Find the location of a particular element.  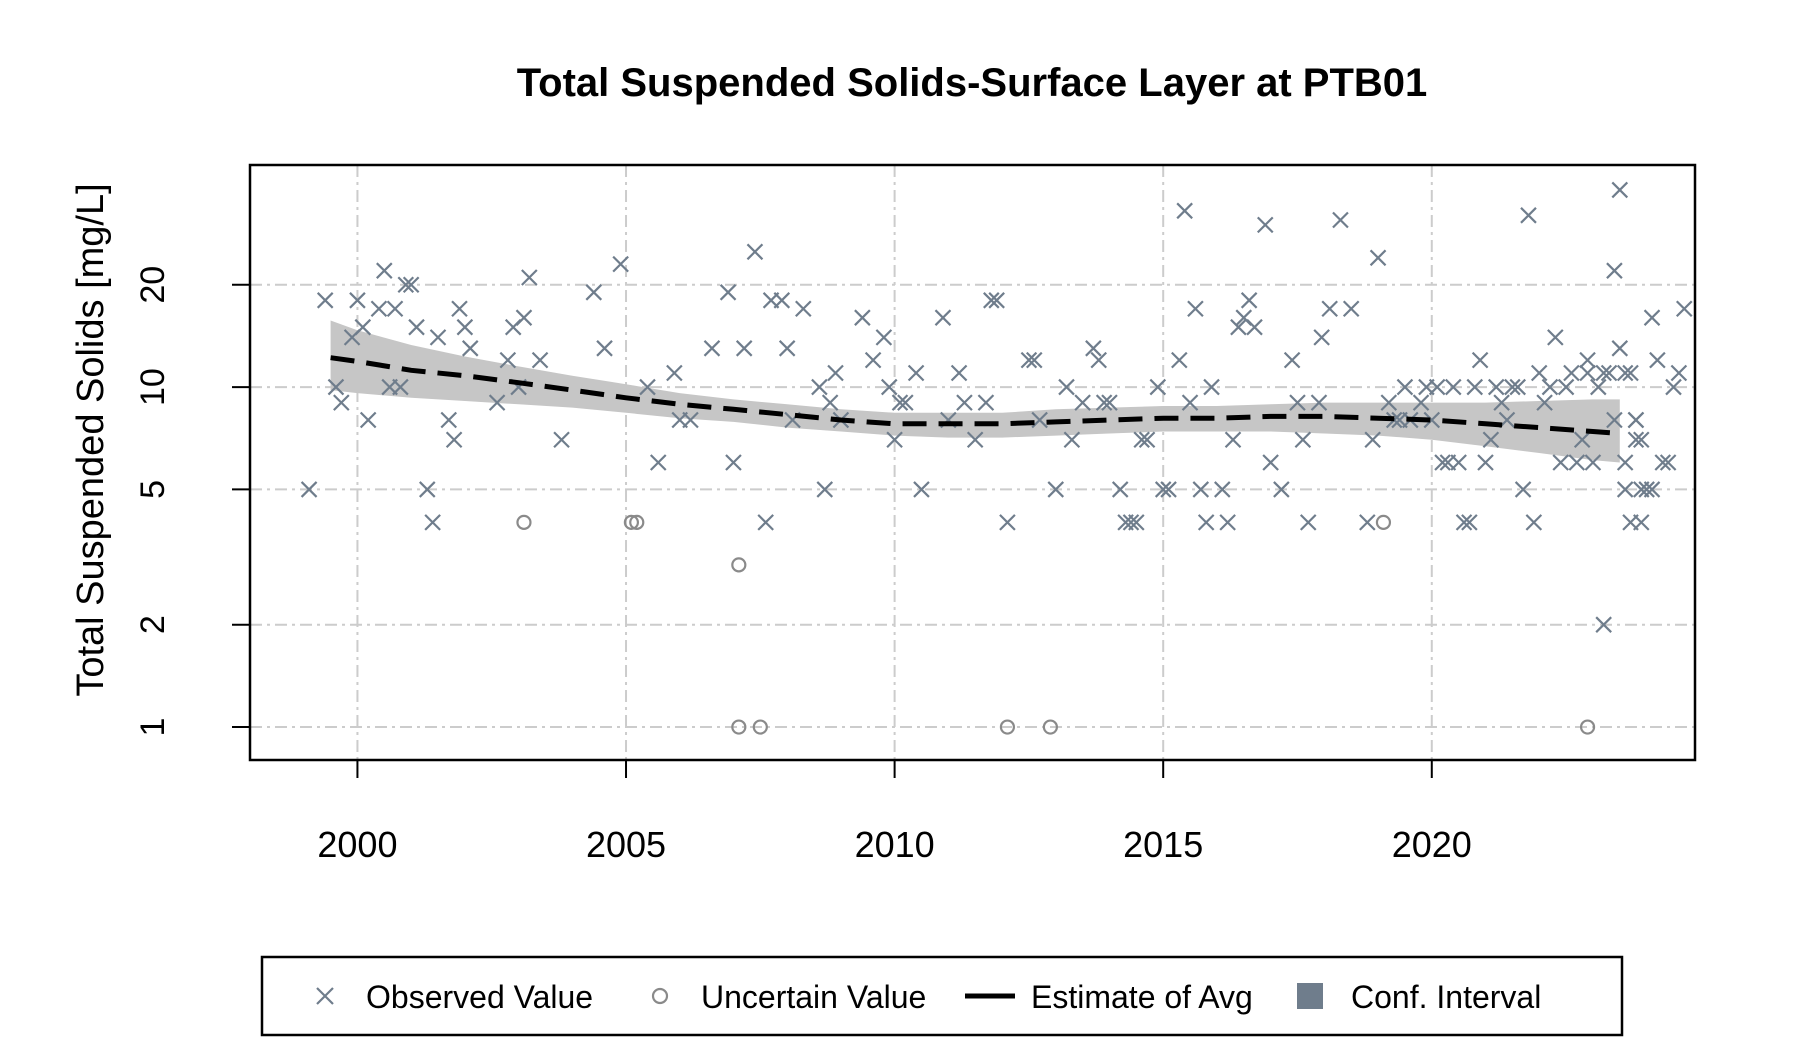

legend-item: Observed Value is located at coordinates (454, 997).